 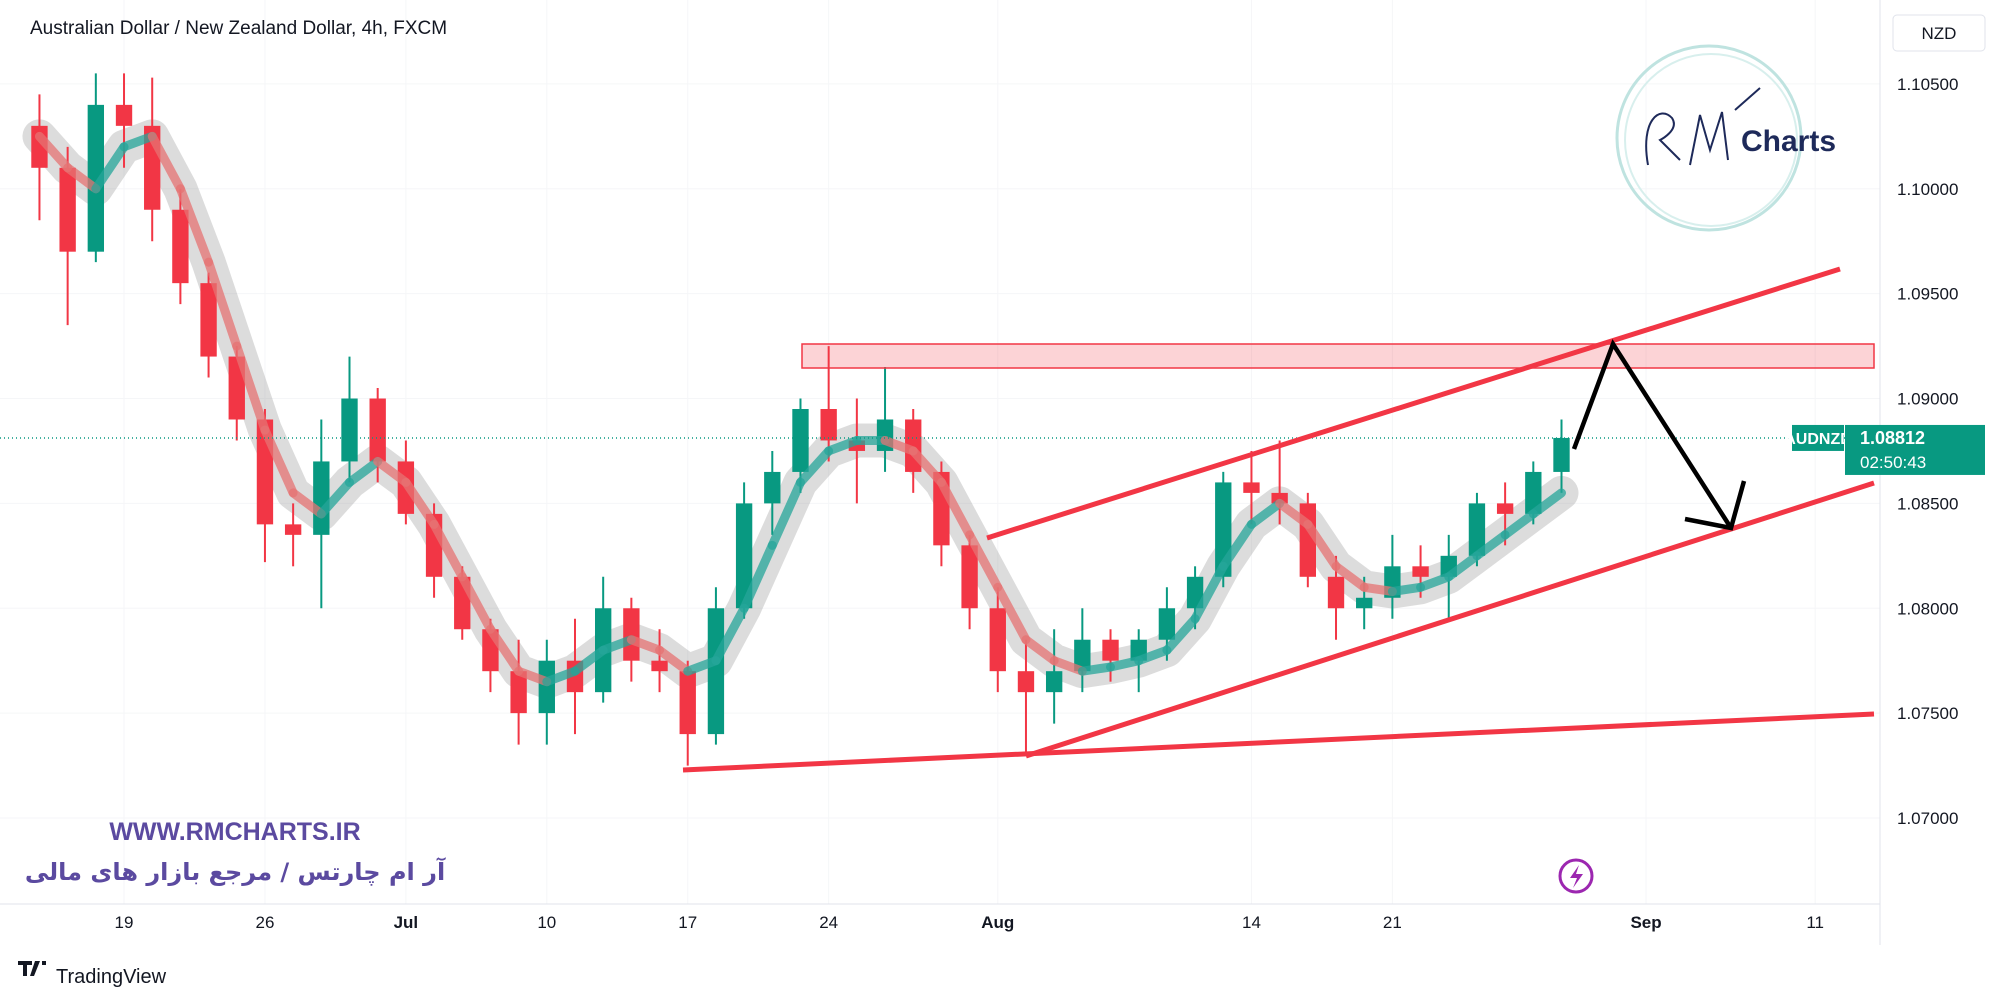 I want to click on countdown-label: 02:50:43, so click(x=1893, y=462).